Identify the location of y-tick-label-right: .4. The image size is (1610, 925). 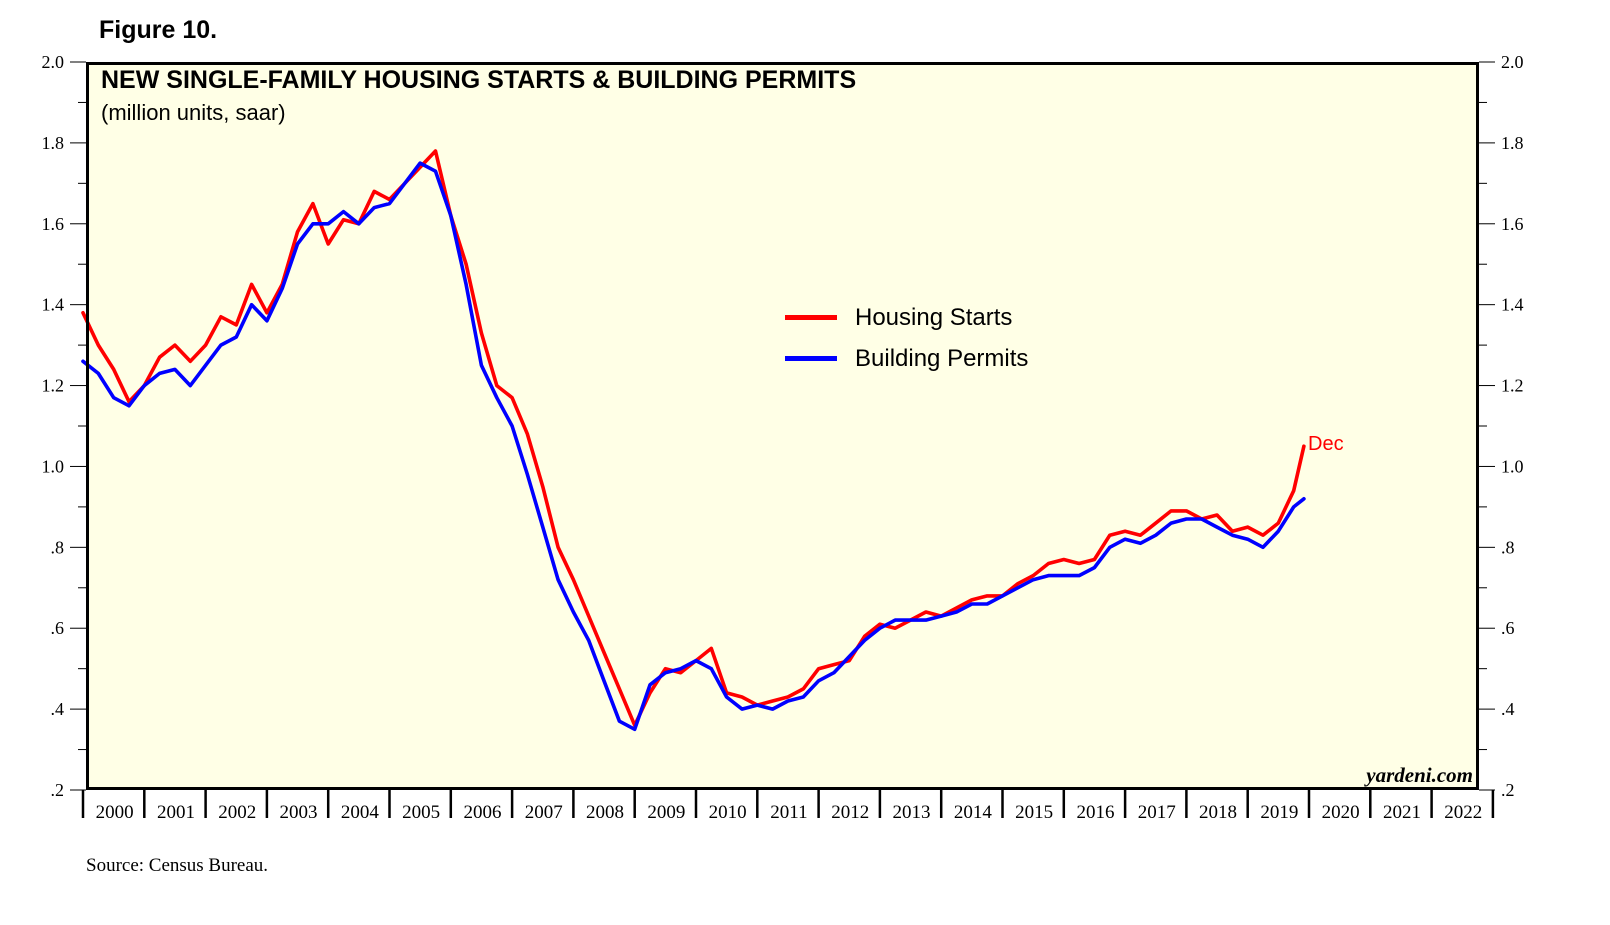
(1508, 709).